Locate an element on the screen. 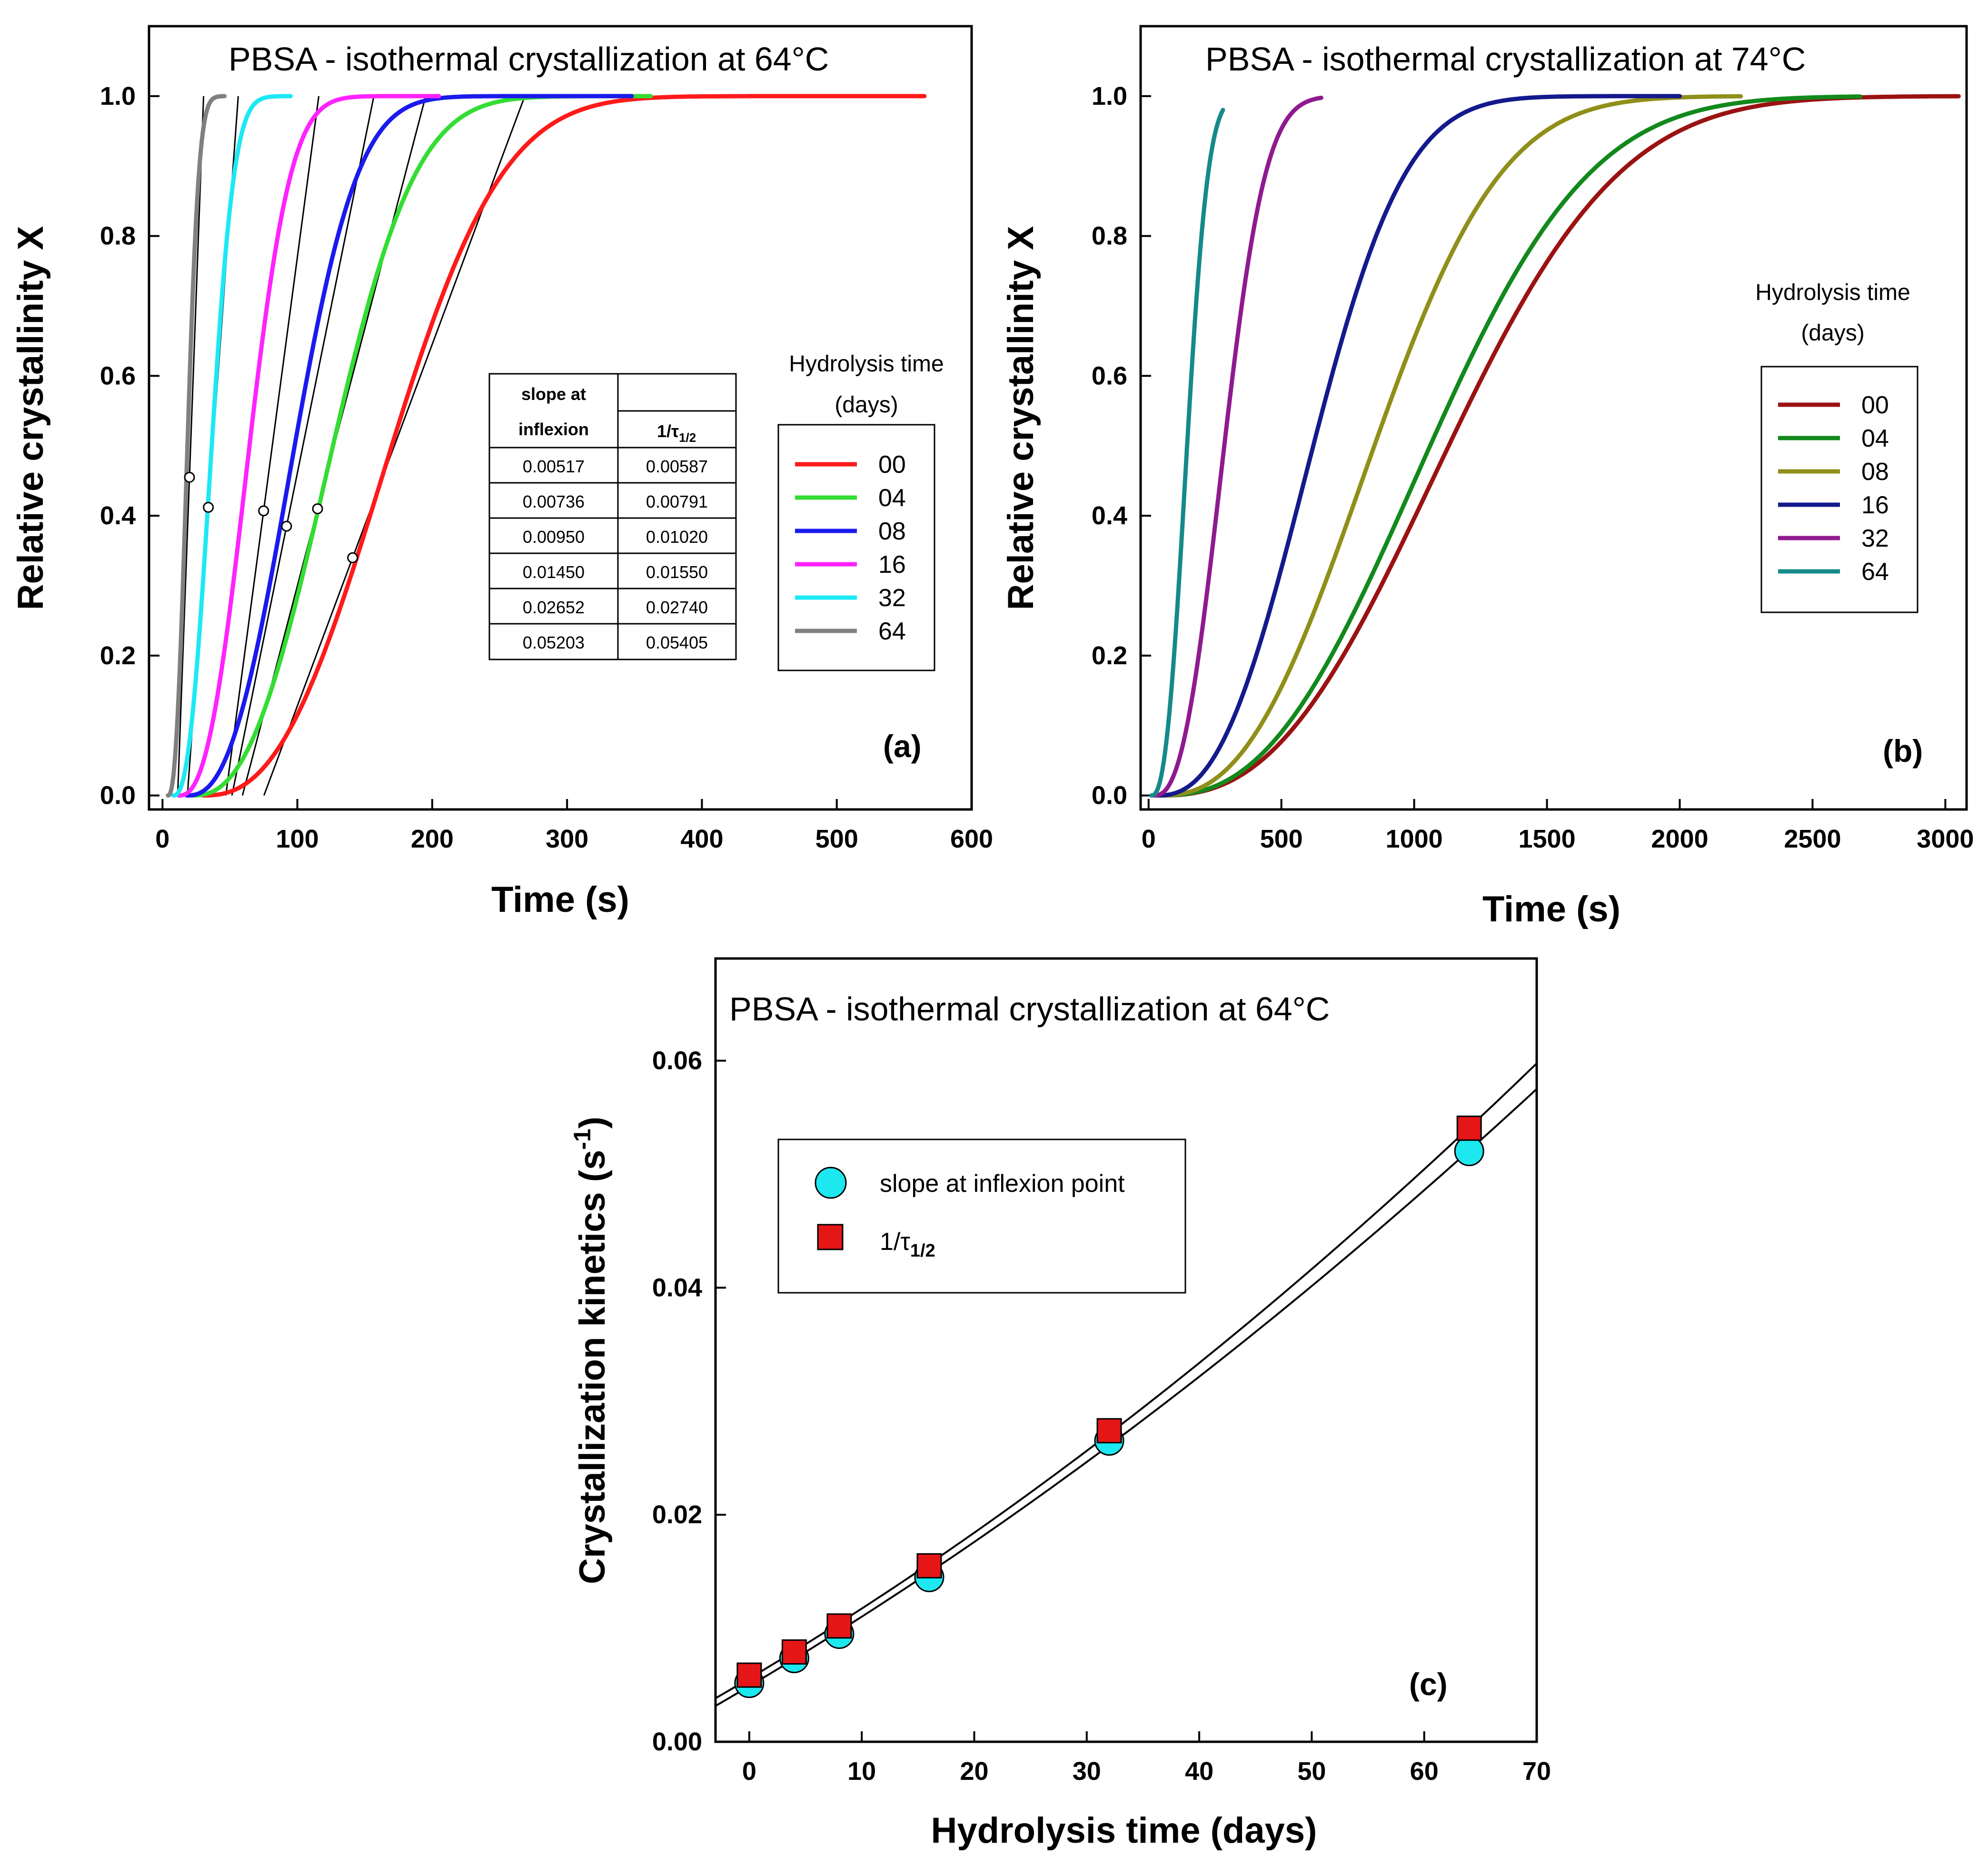 The height and width of the screenshot is (1867, 1988). y-axis-label-c-end: ) is located at coordinates (593, 1122).